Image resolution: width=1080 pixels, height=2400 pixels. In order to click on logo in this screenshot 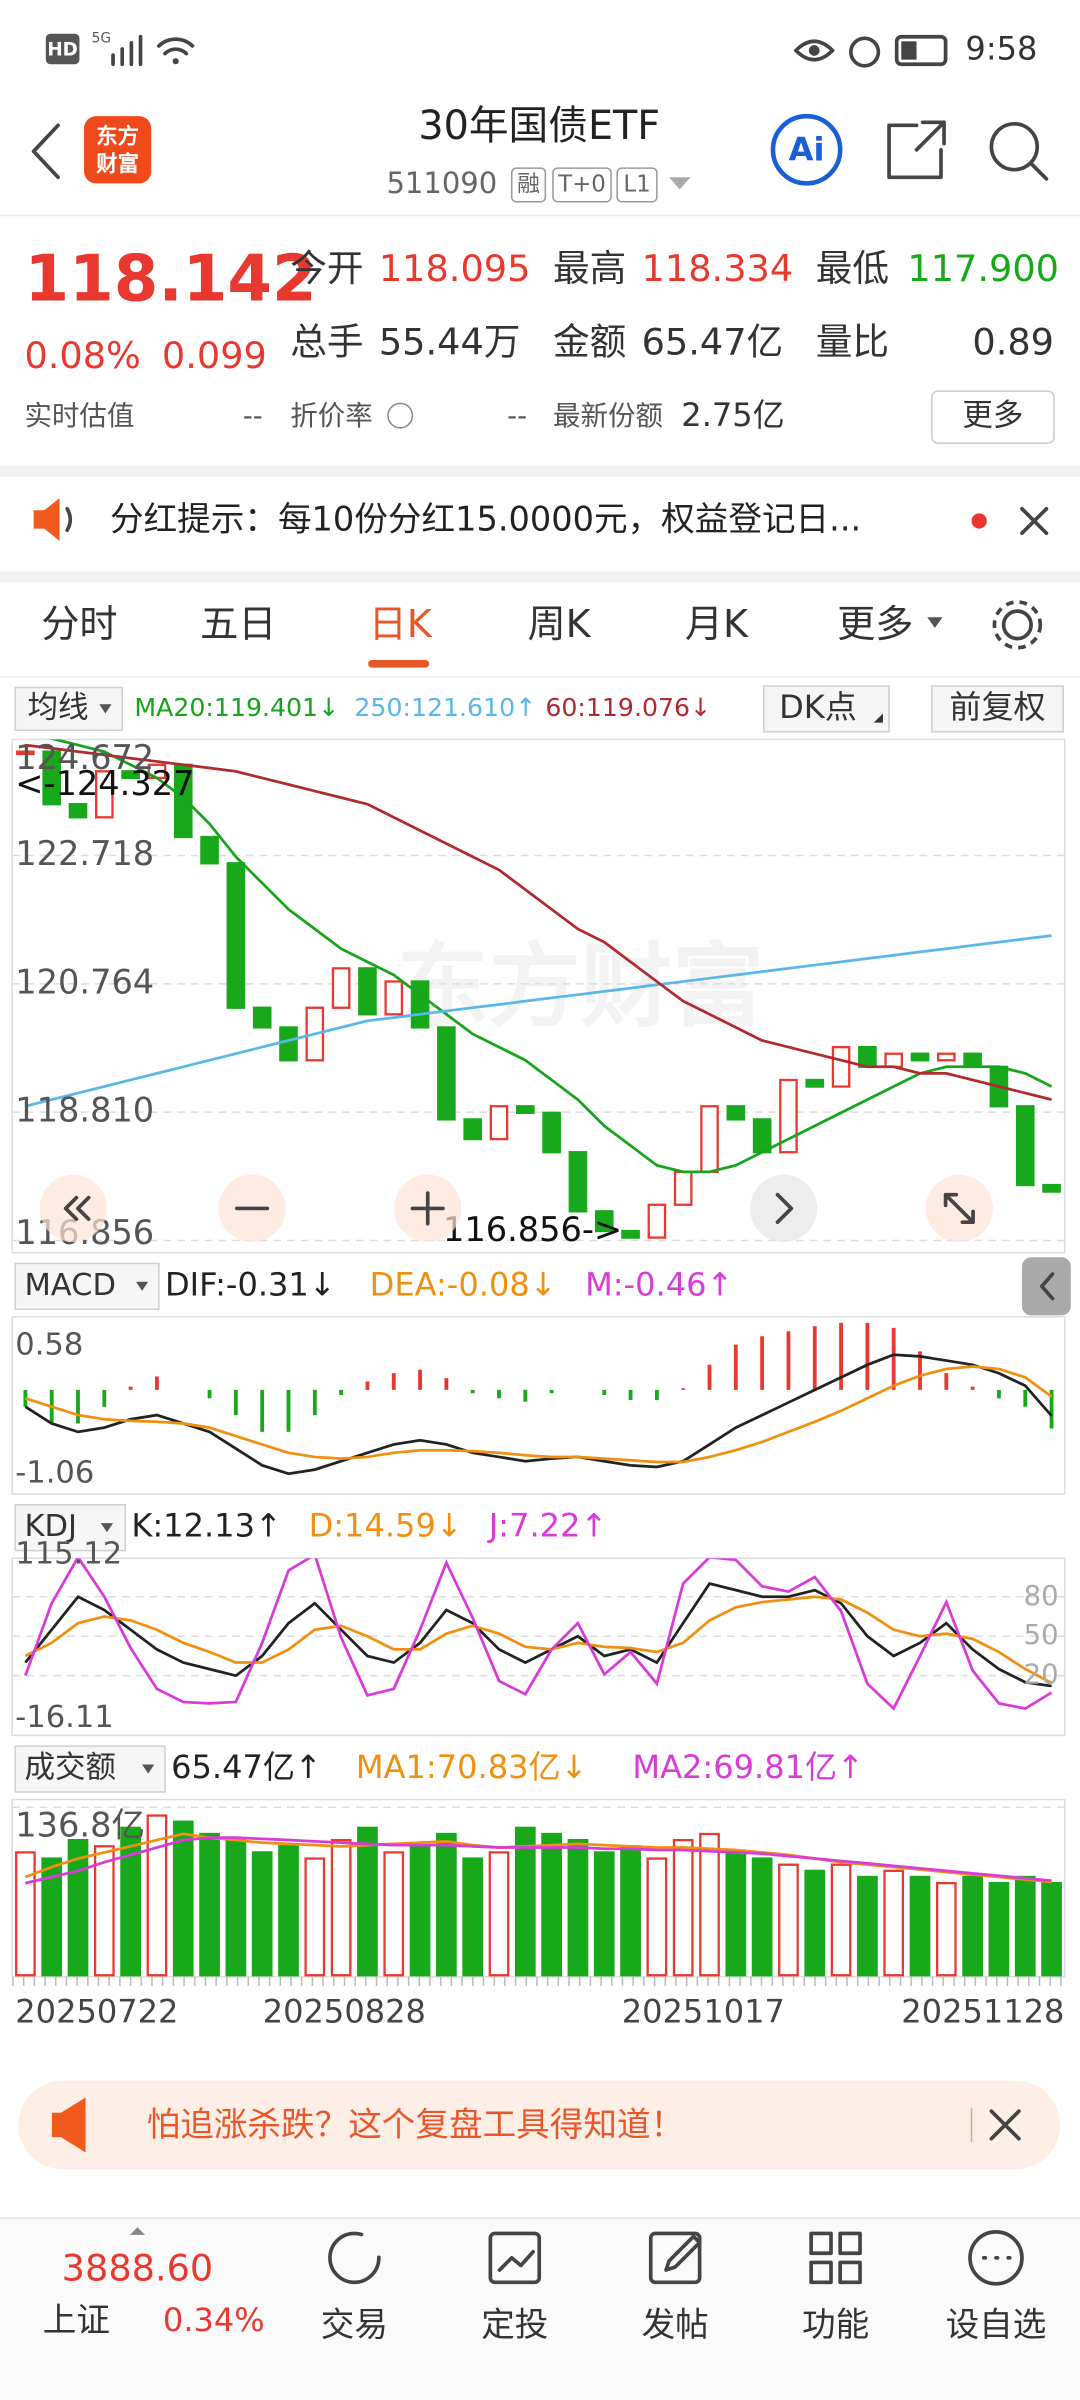, I will do `click(118, 150)`.